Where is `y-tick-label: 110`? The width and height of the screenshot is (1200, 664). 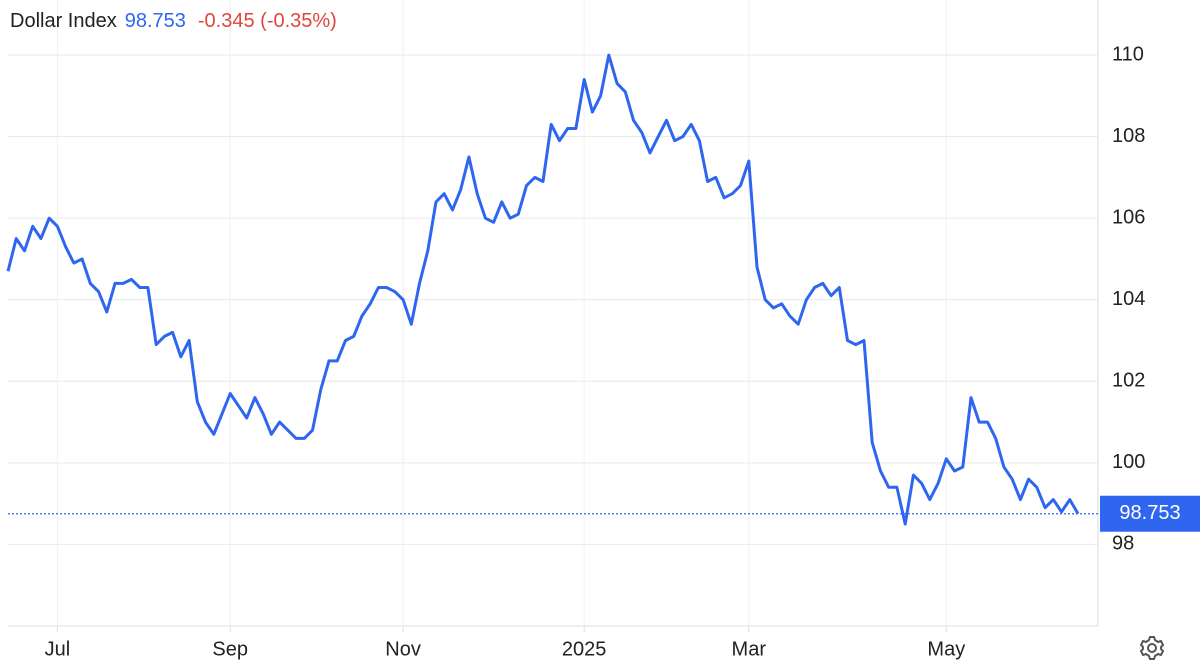
y-tick-label: 110 is located at coordinates (1128, 54).